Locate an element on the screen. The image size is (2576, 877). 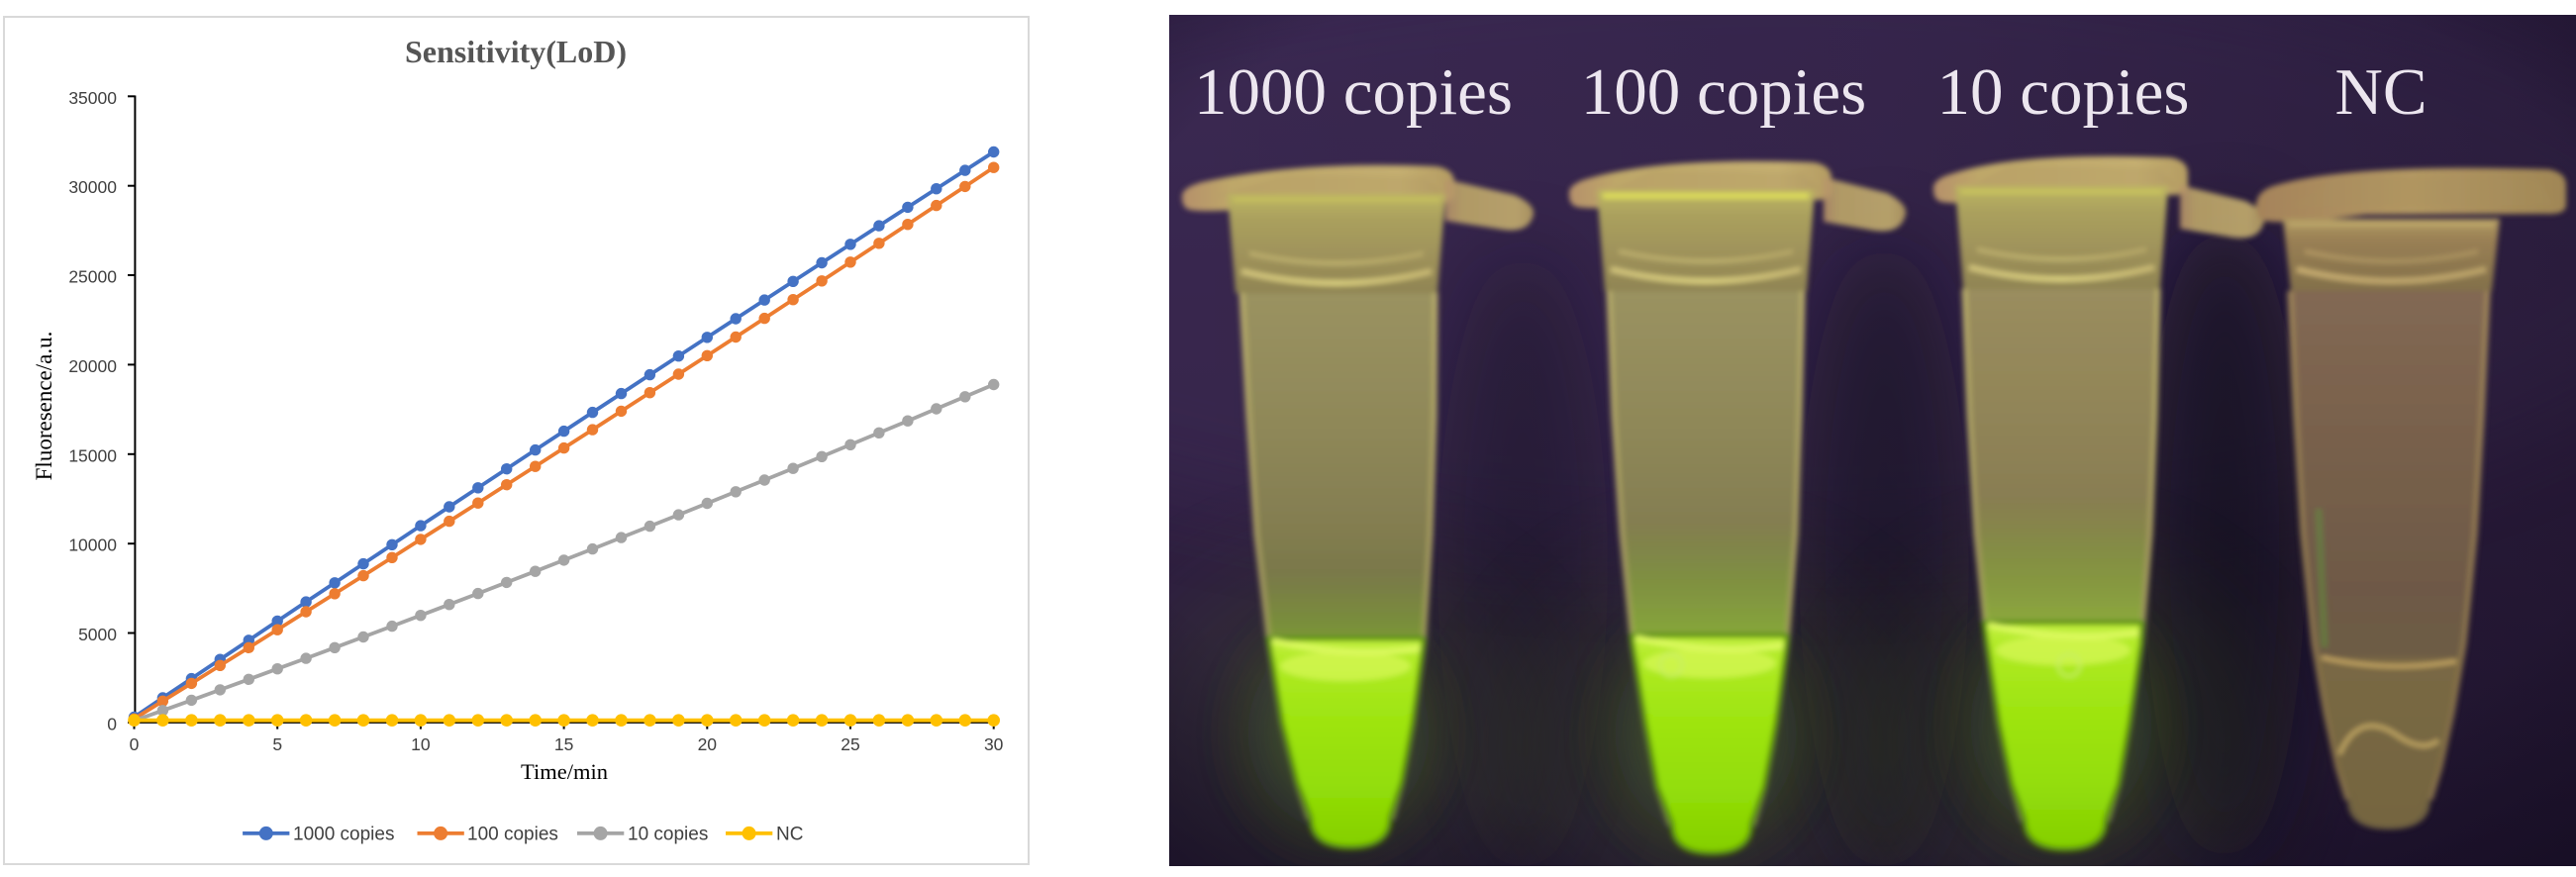
svg-text: 5000 is located at coordinates (98, 634).